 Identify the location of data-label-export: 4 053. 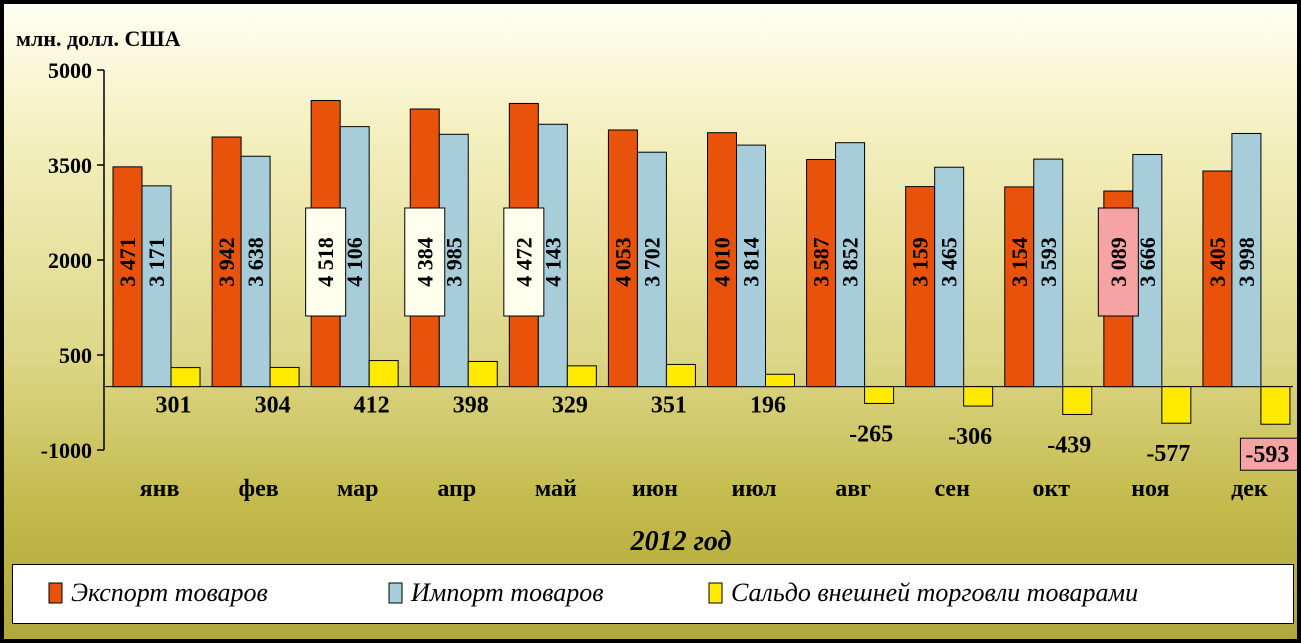
(622, 262).